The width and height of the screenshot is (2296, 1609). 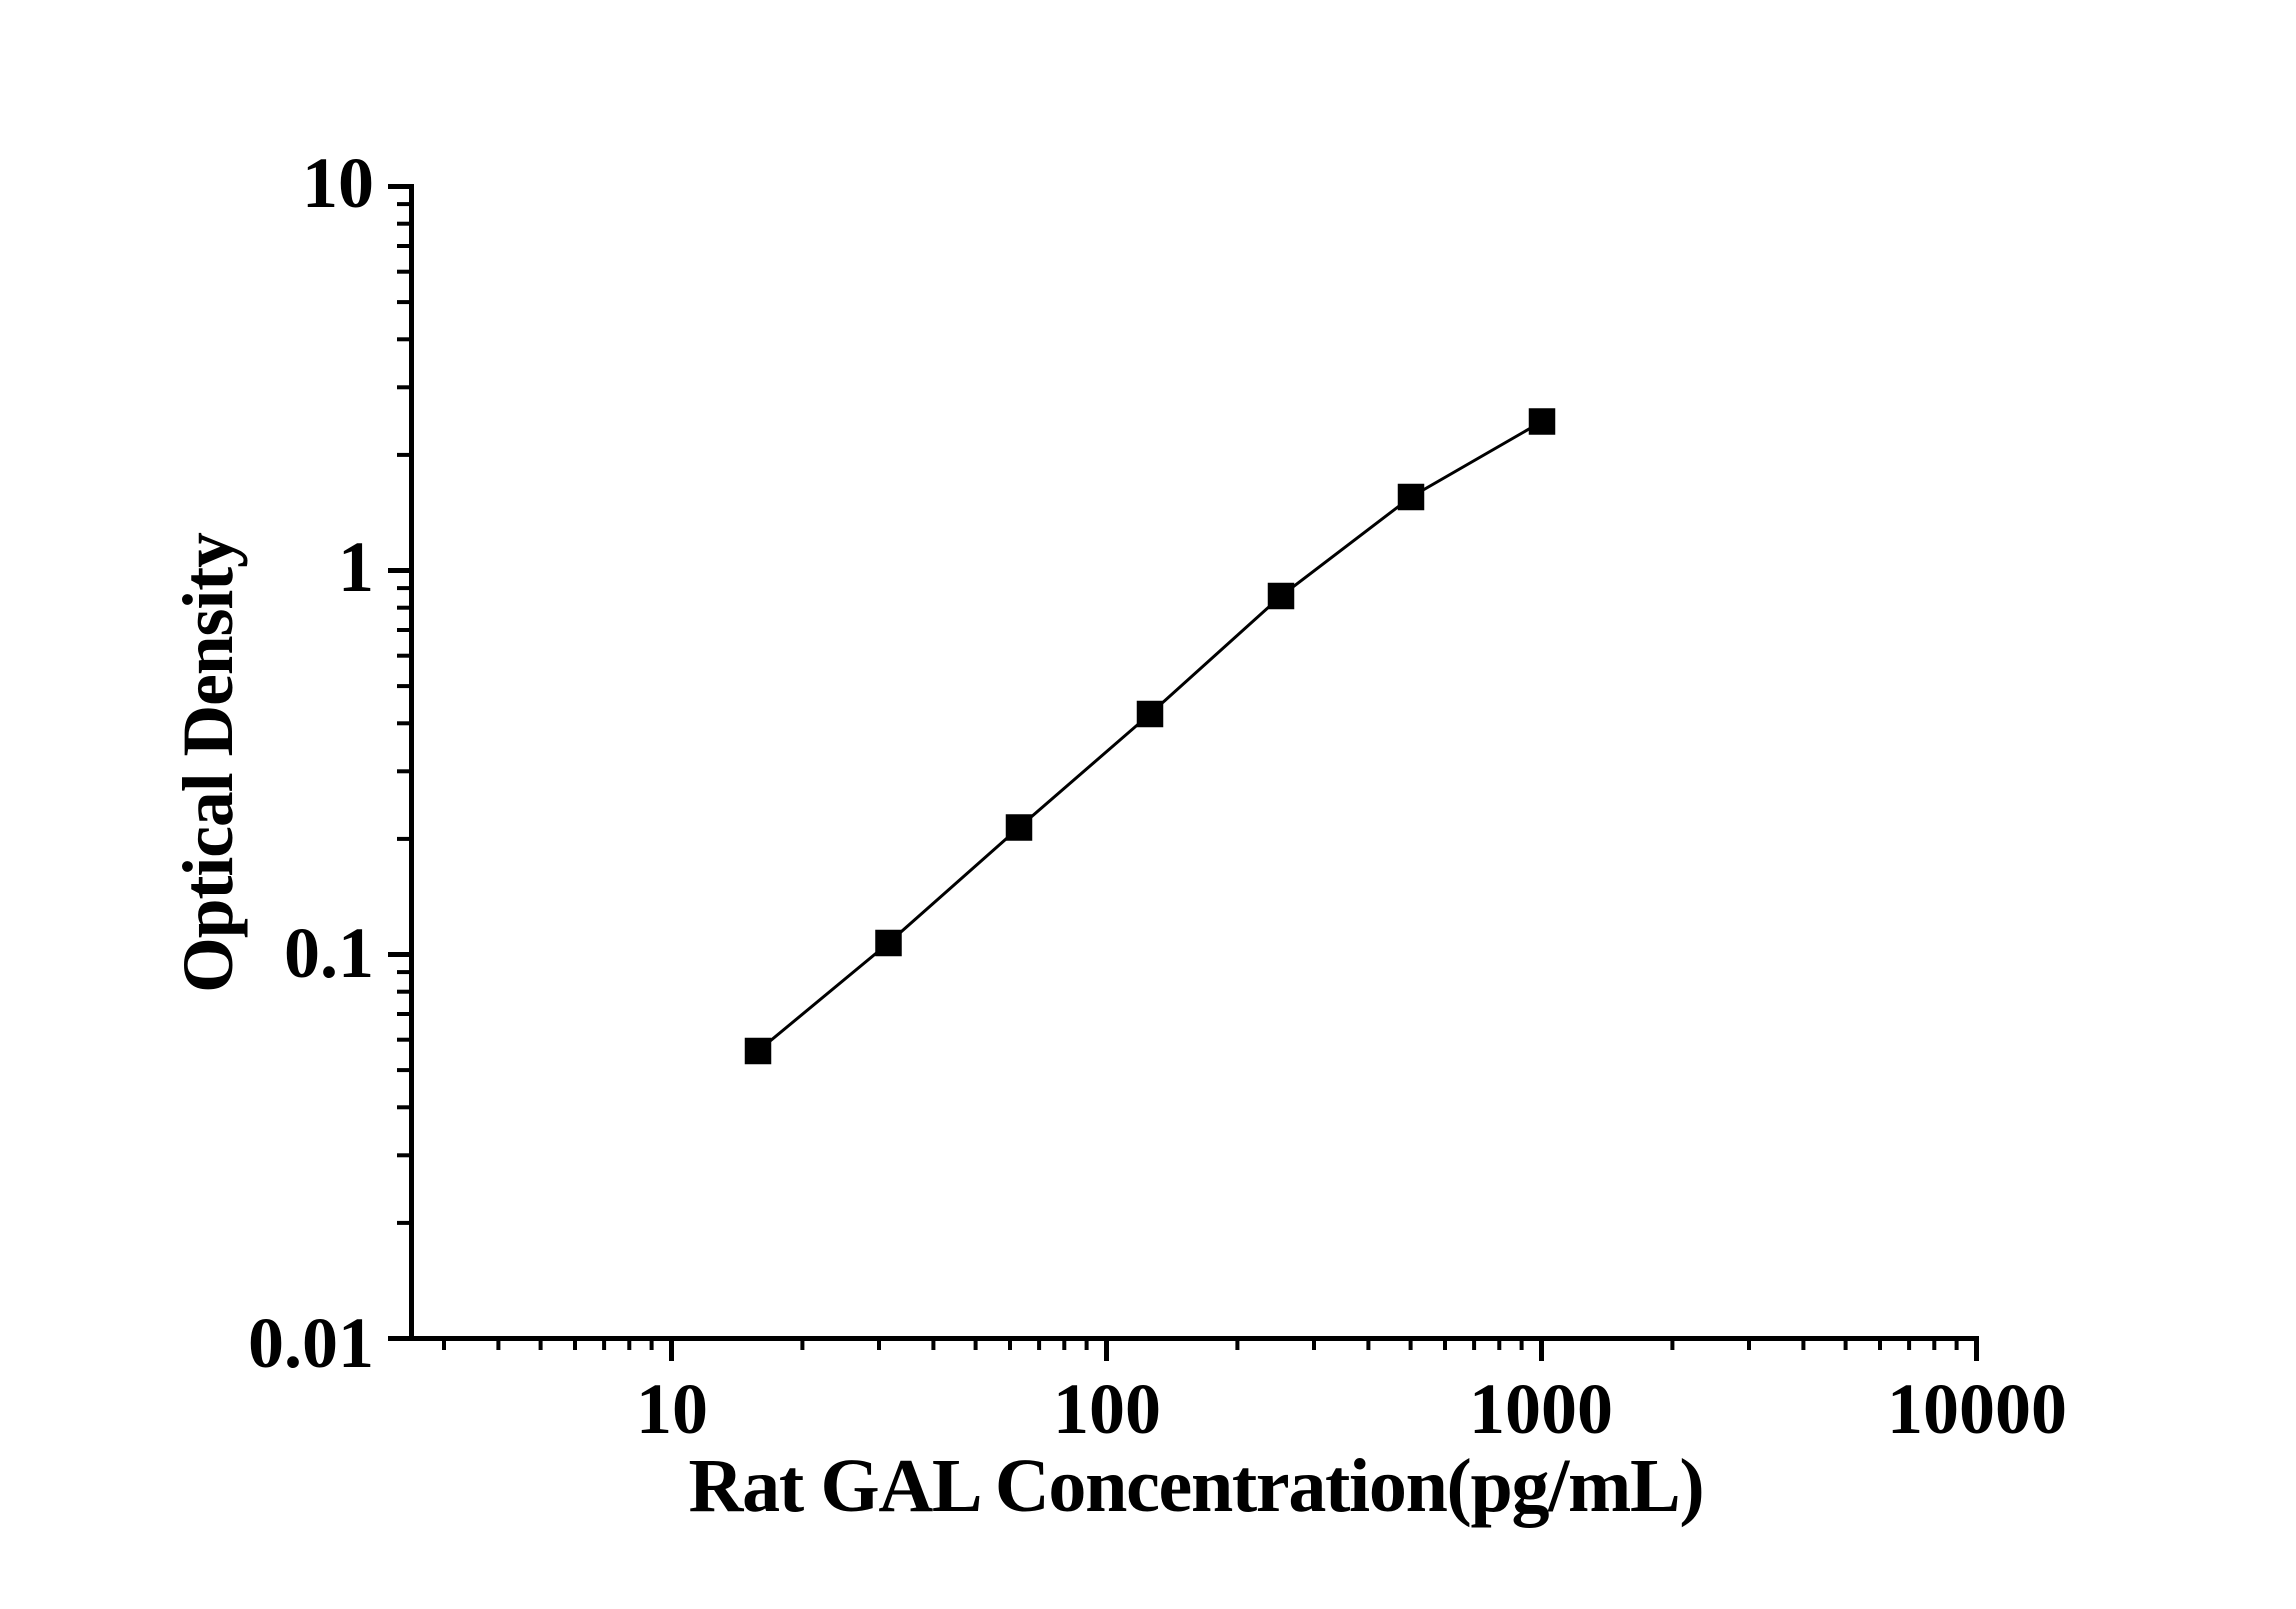 I want to click on svg-text: 10000, so click(x=1977, y=1409).